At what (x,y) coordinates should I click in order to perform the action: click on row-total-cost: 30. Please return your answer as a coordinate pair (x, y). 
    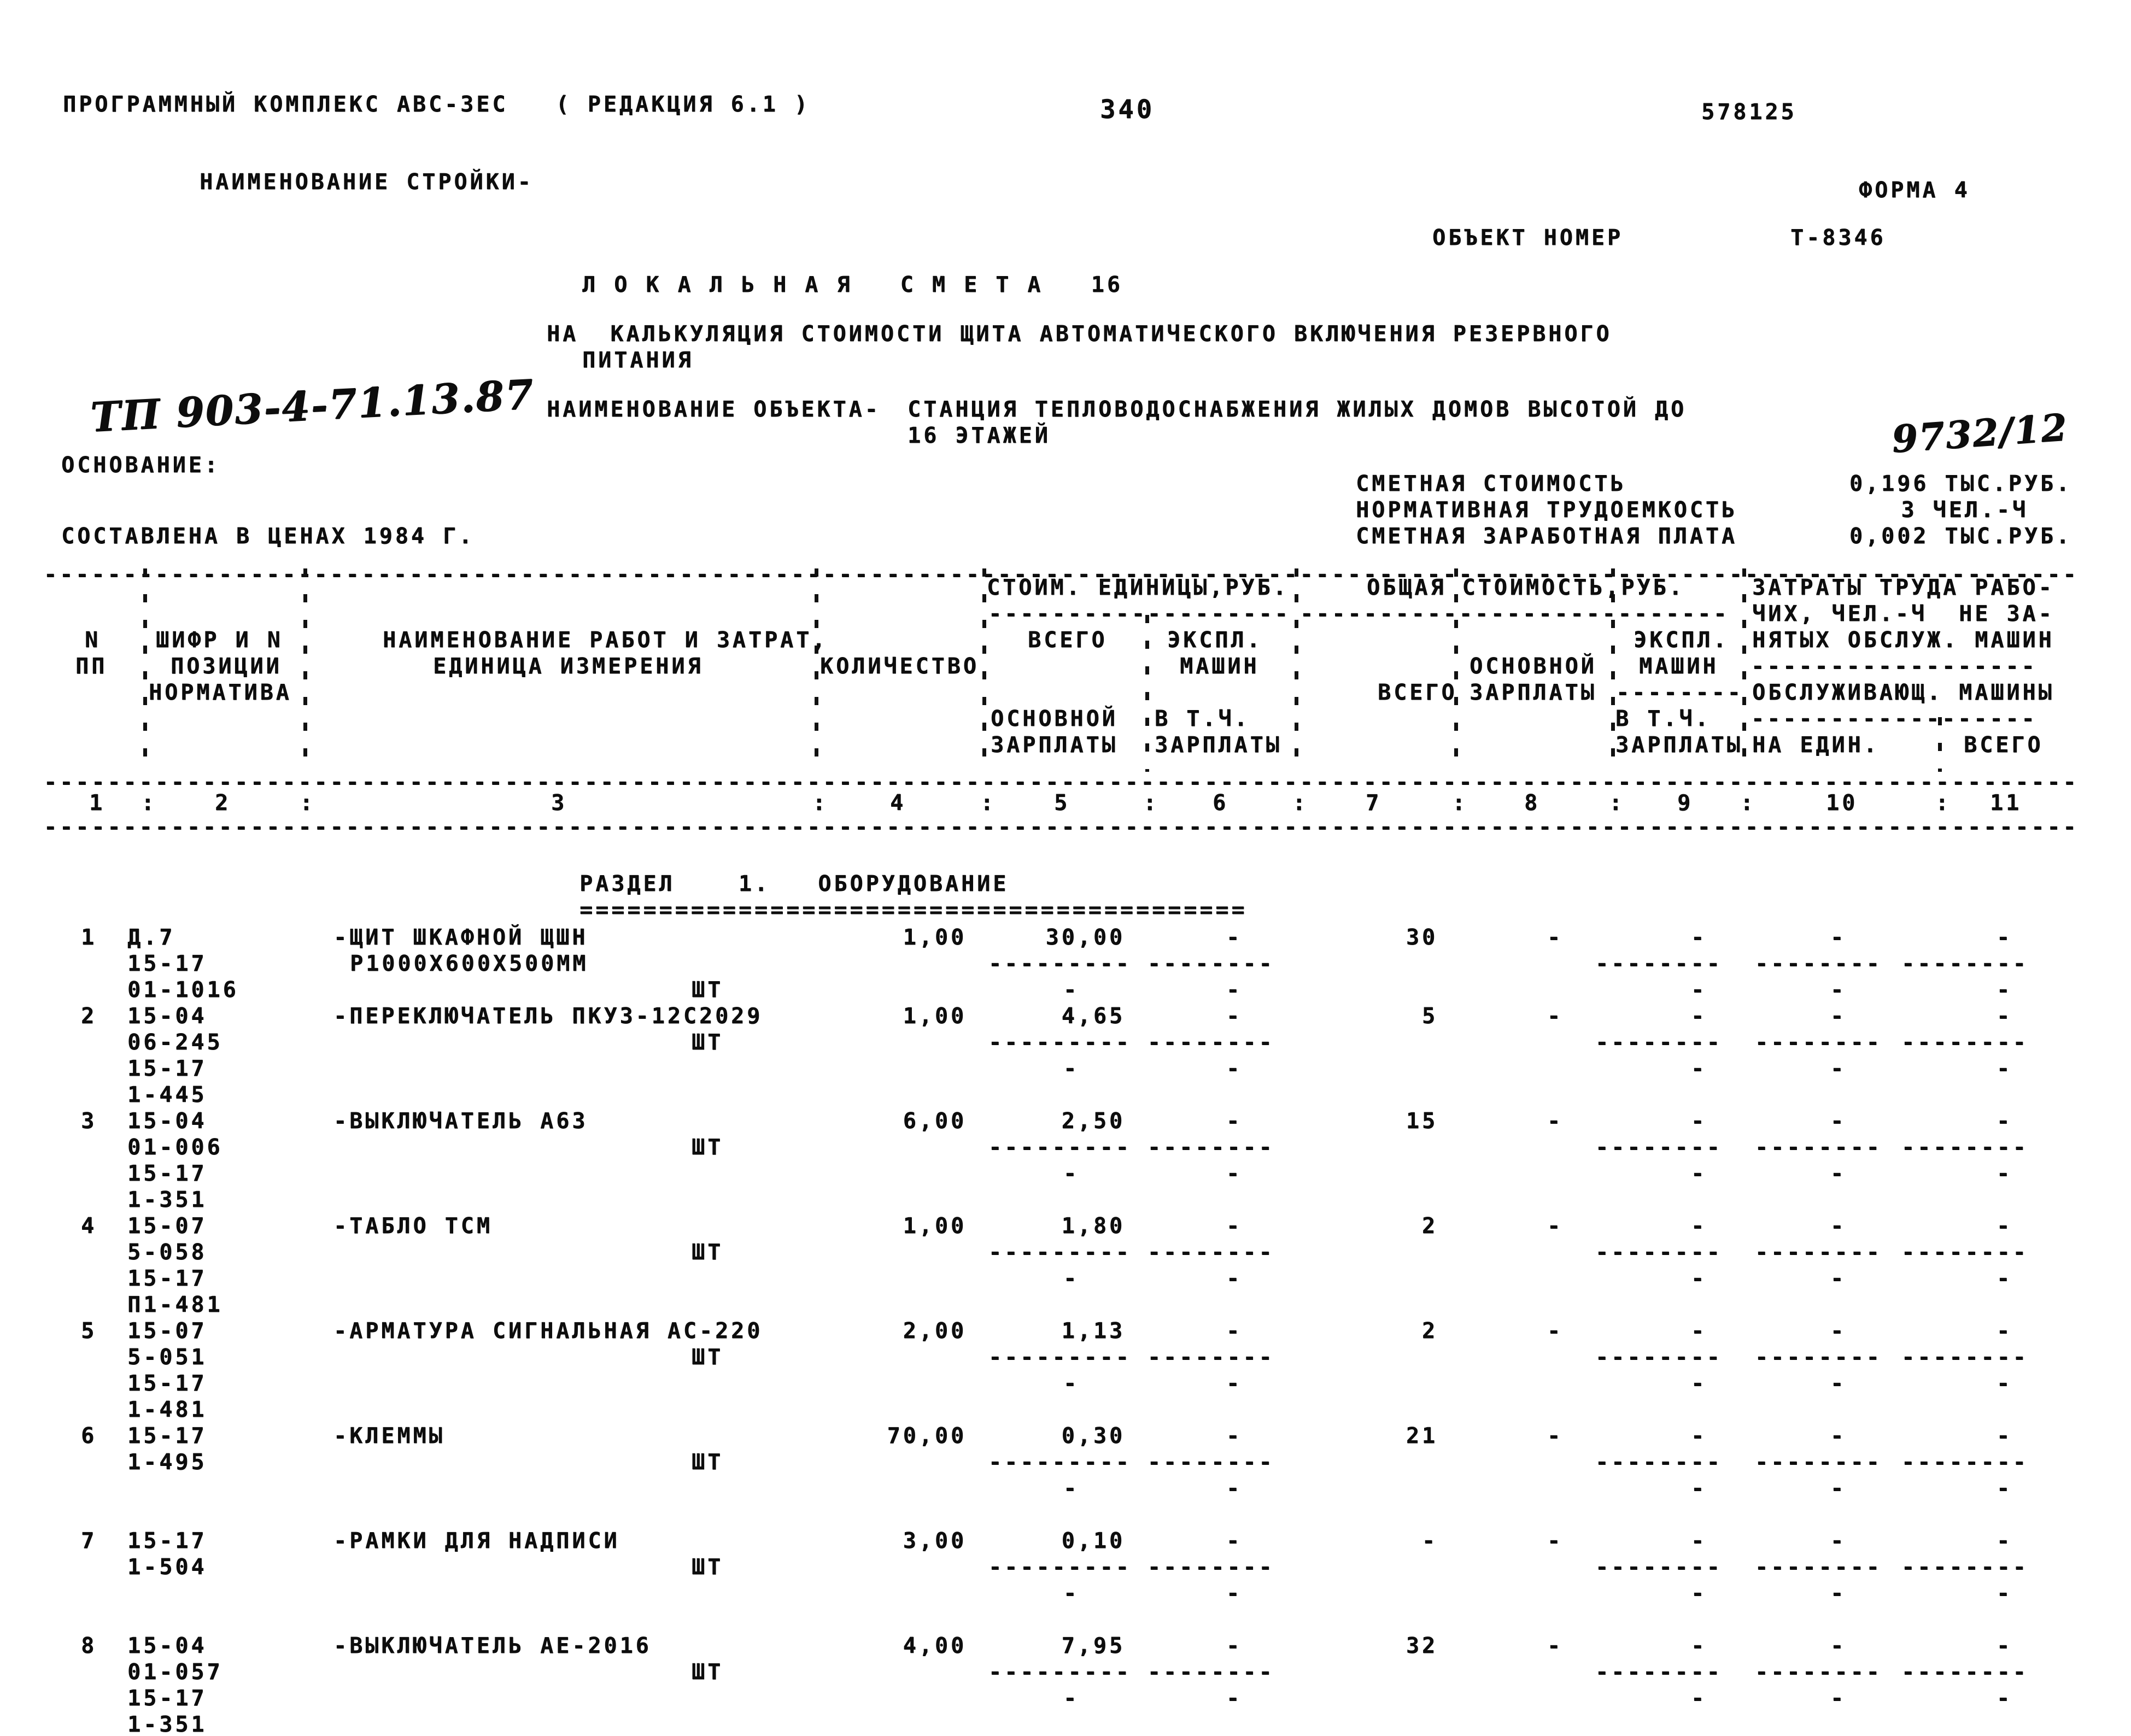
    Looking at the image, I should click on (1422, 937).